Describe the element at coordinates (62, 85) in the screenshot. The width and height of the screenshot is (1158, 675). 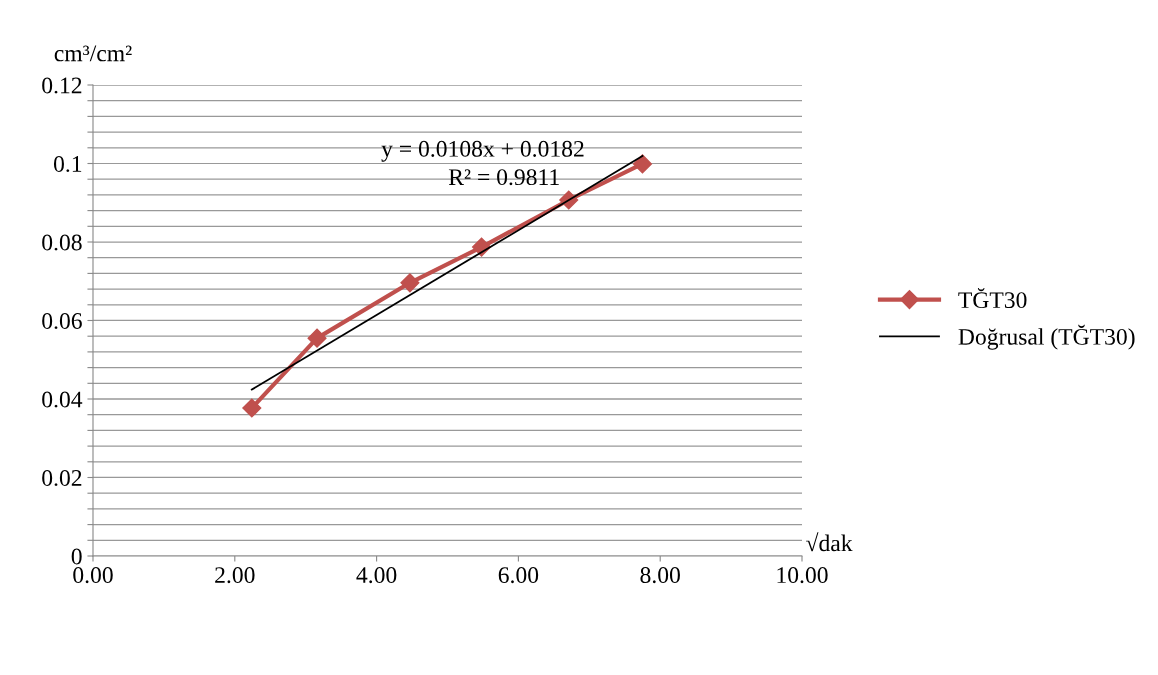
I see `y-tick-label: 0.12` at that location.